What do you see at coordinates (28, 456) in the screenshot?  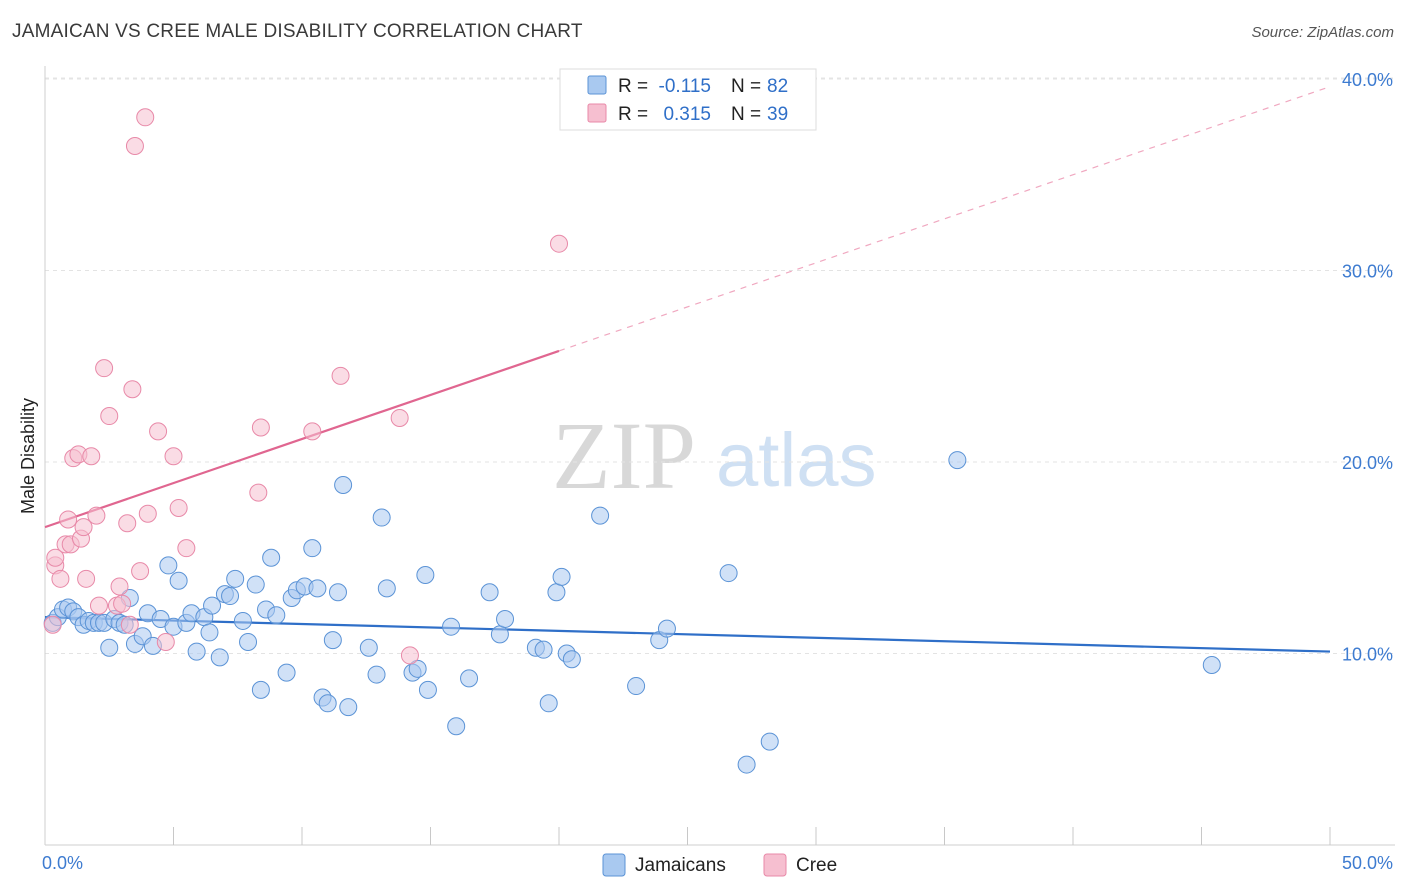 I see `y-axis-title: Male Disability` at bounding box center [28, 456].